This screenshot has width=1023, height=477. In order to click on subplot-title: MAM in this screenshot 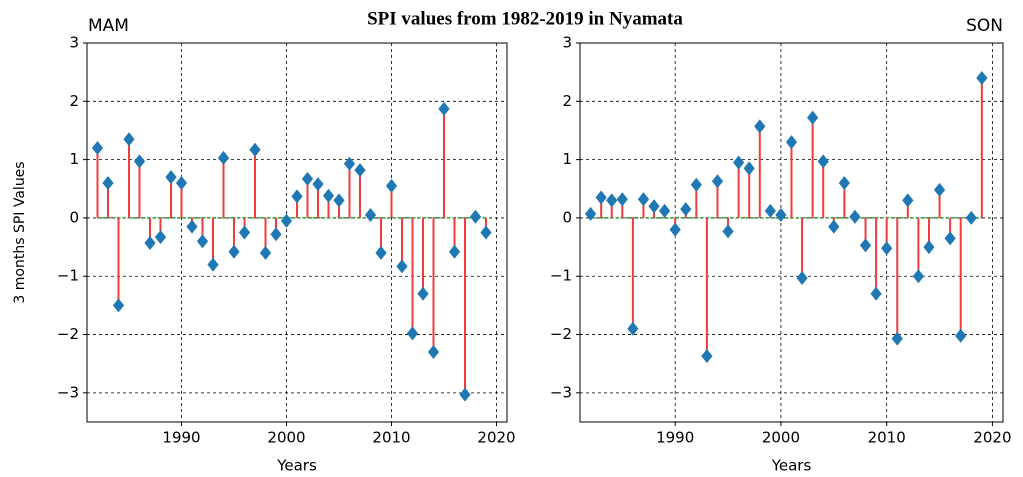, I will do `click(108, 26)`.